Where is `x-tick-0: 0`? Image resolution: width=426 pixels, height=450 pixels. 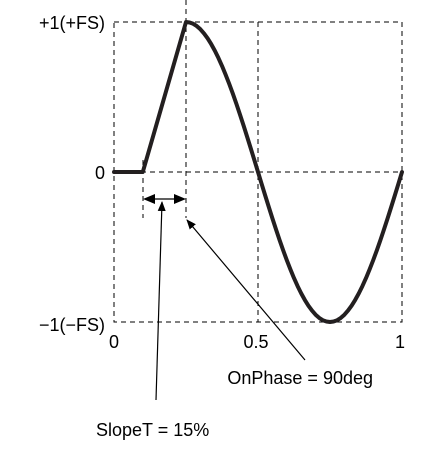 x-tick-0: 0 is located at coordinates (114, 342).